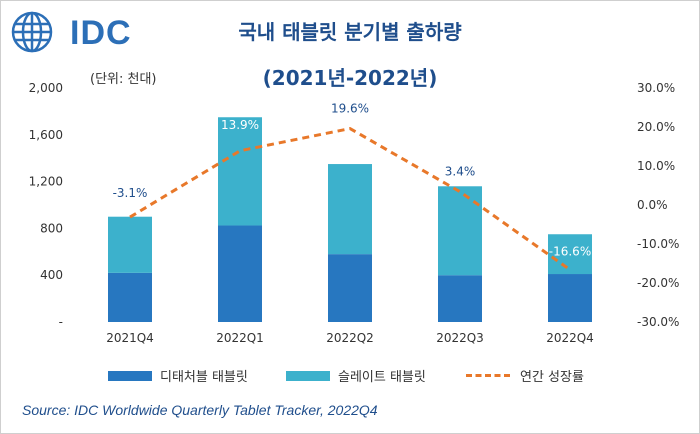 The image size is (700, 434). What do you see at coordinates (656, 88) in the screenshot?
I see `right-tick-label: 30.0%` at bounding box center [656, 88].